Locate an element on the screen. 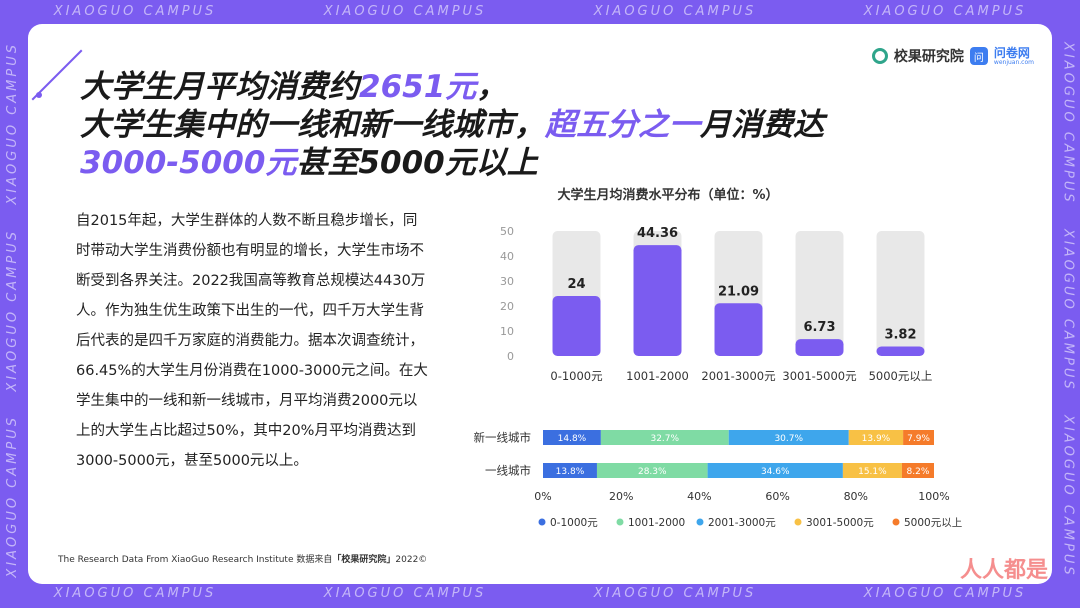 The height and width of the screenshot is (608, 1080). footer-brand: 「校果研究院」 is located at coordinates (364, 560).